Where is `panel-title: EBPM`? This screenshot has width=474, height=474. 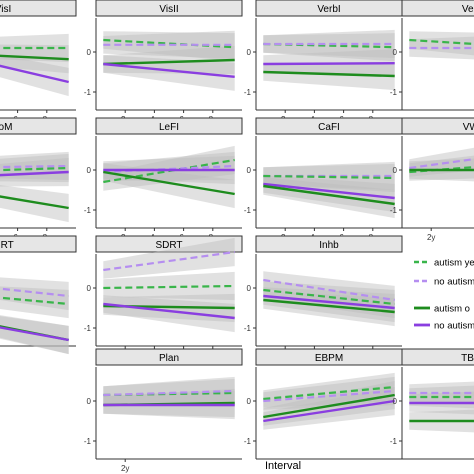
panel-title: EBPM is located at coordinates (329, 358).